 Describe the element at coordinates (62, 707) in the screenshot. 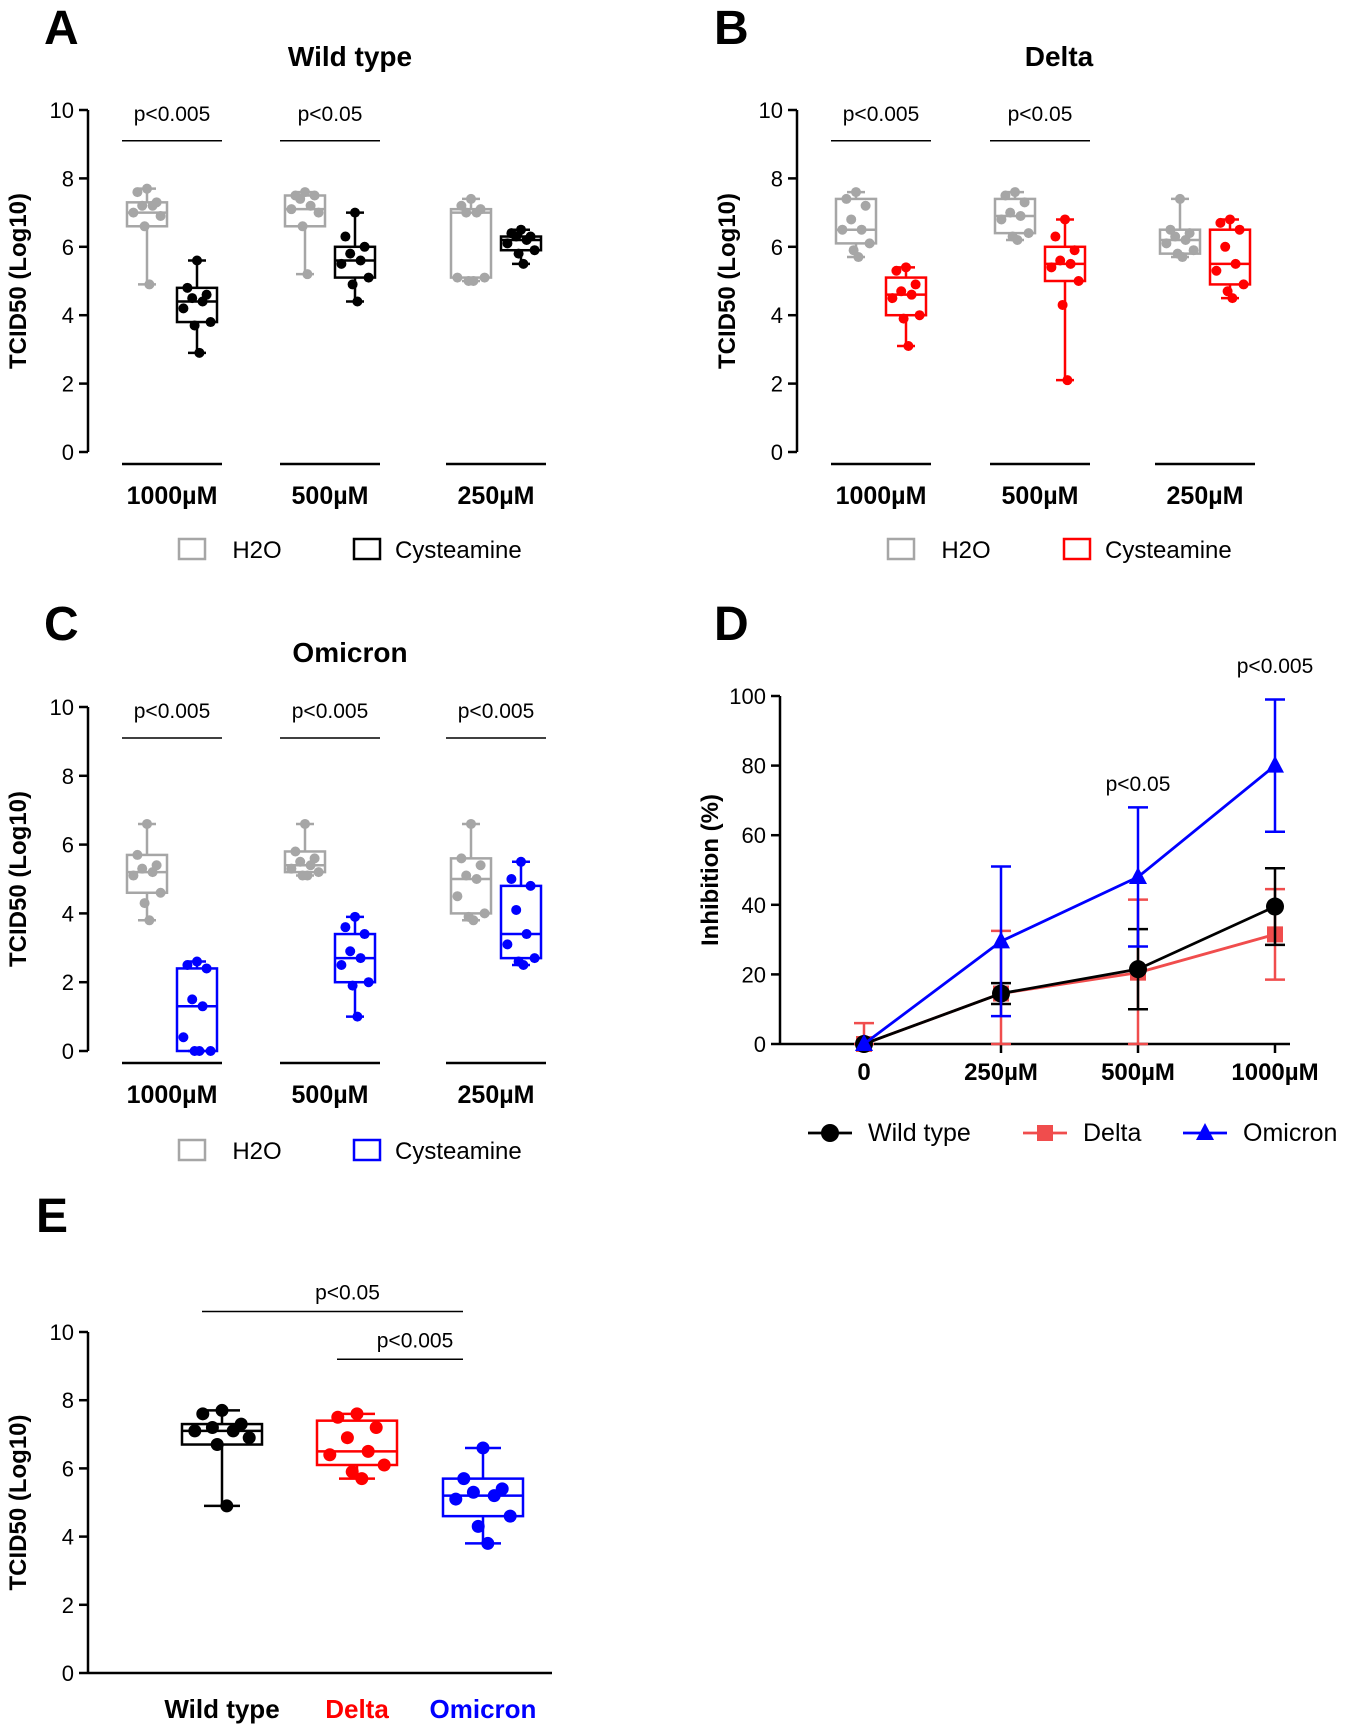

I see `panel-c-y-tick-label: 10` at that location.